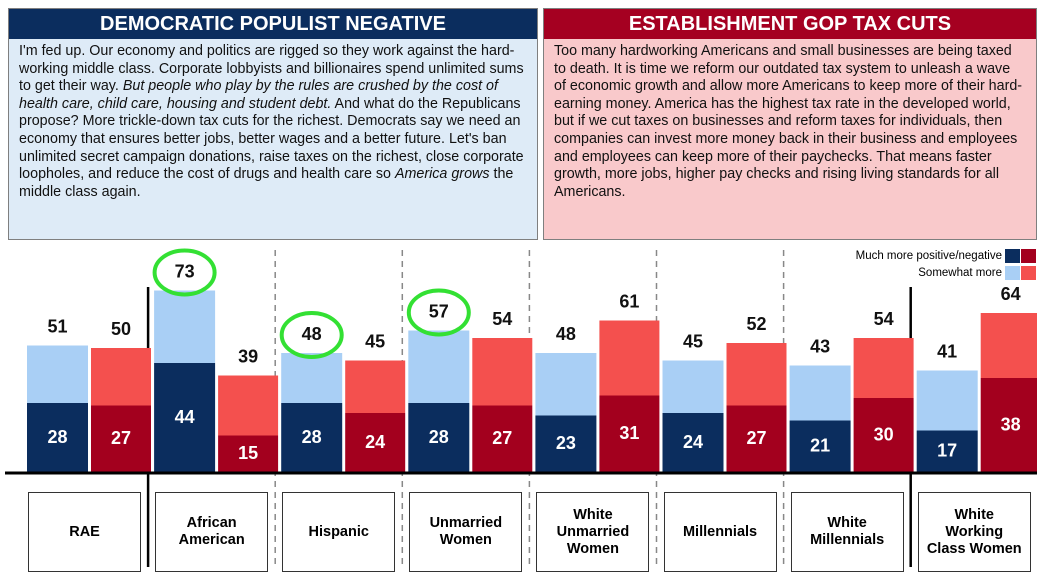 The image size is (1037, 572). What do you see at coordinates (974, 532) in the screenshot?
I see `category-label: White Working Class Women` at bounding box center [974, 532].